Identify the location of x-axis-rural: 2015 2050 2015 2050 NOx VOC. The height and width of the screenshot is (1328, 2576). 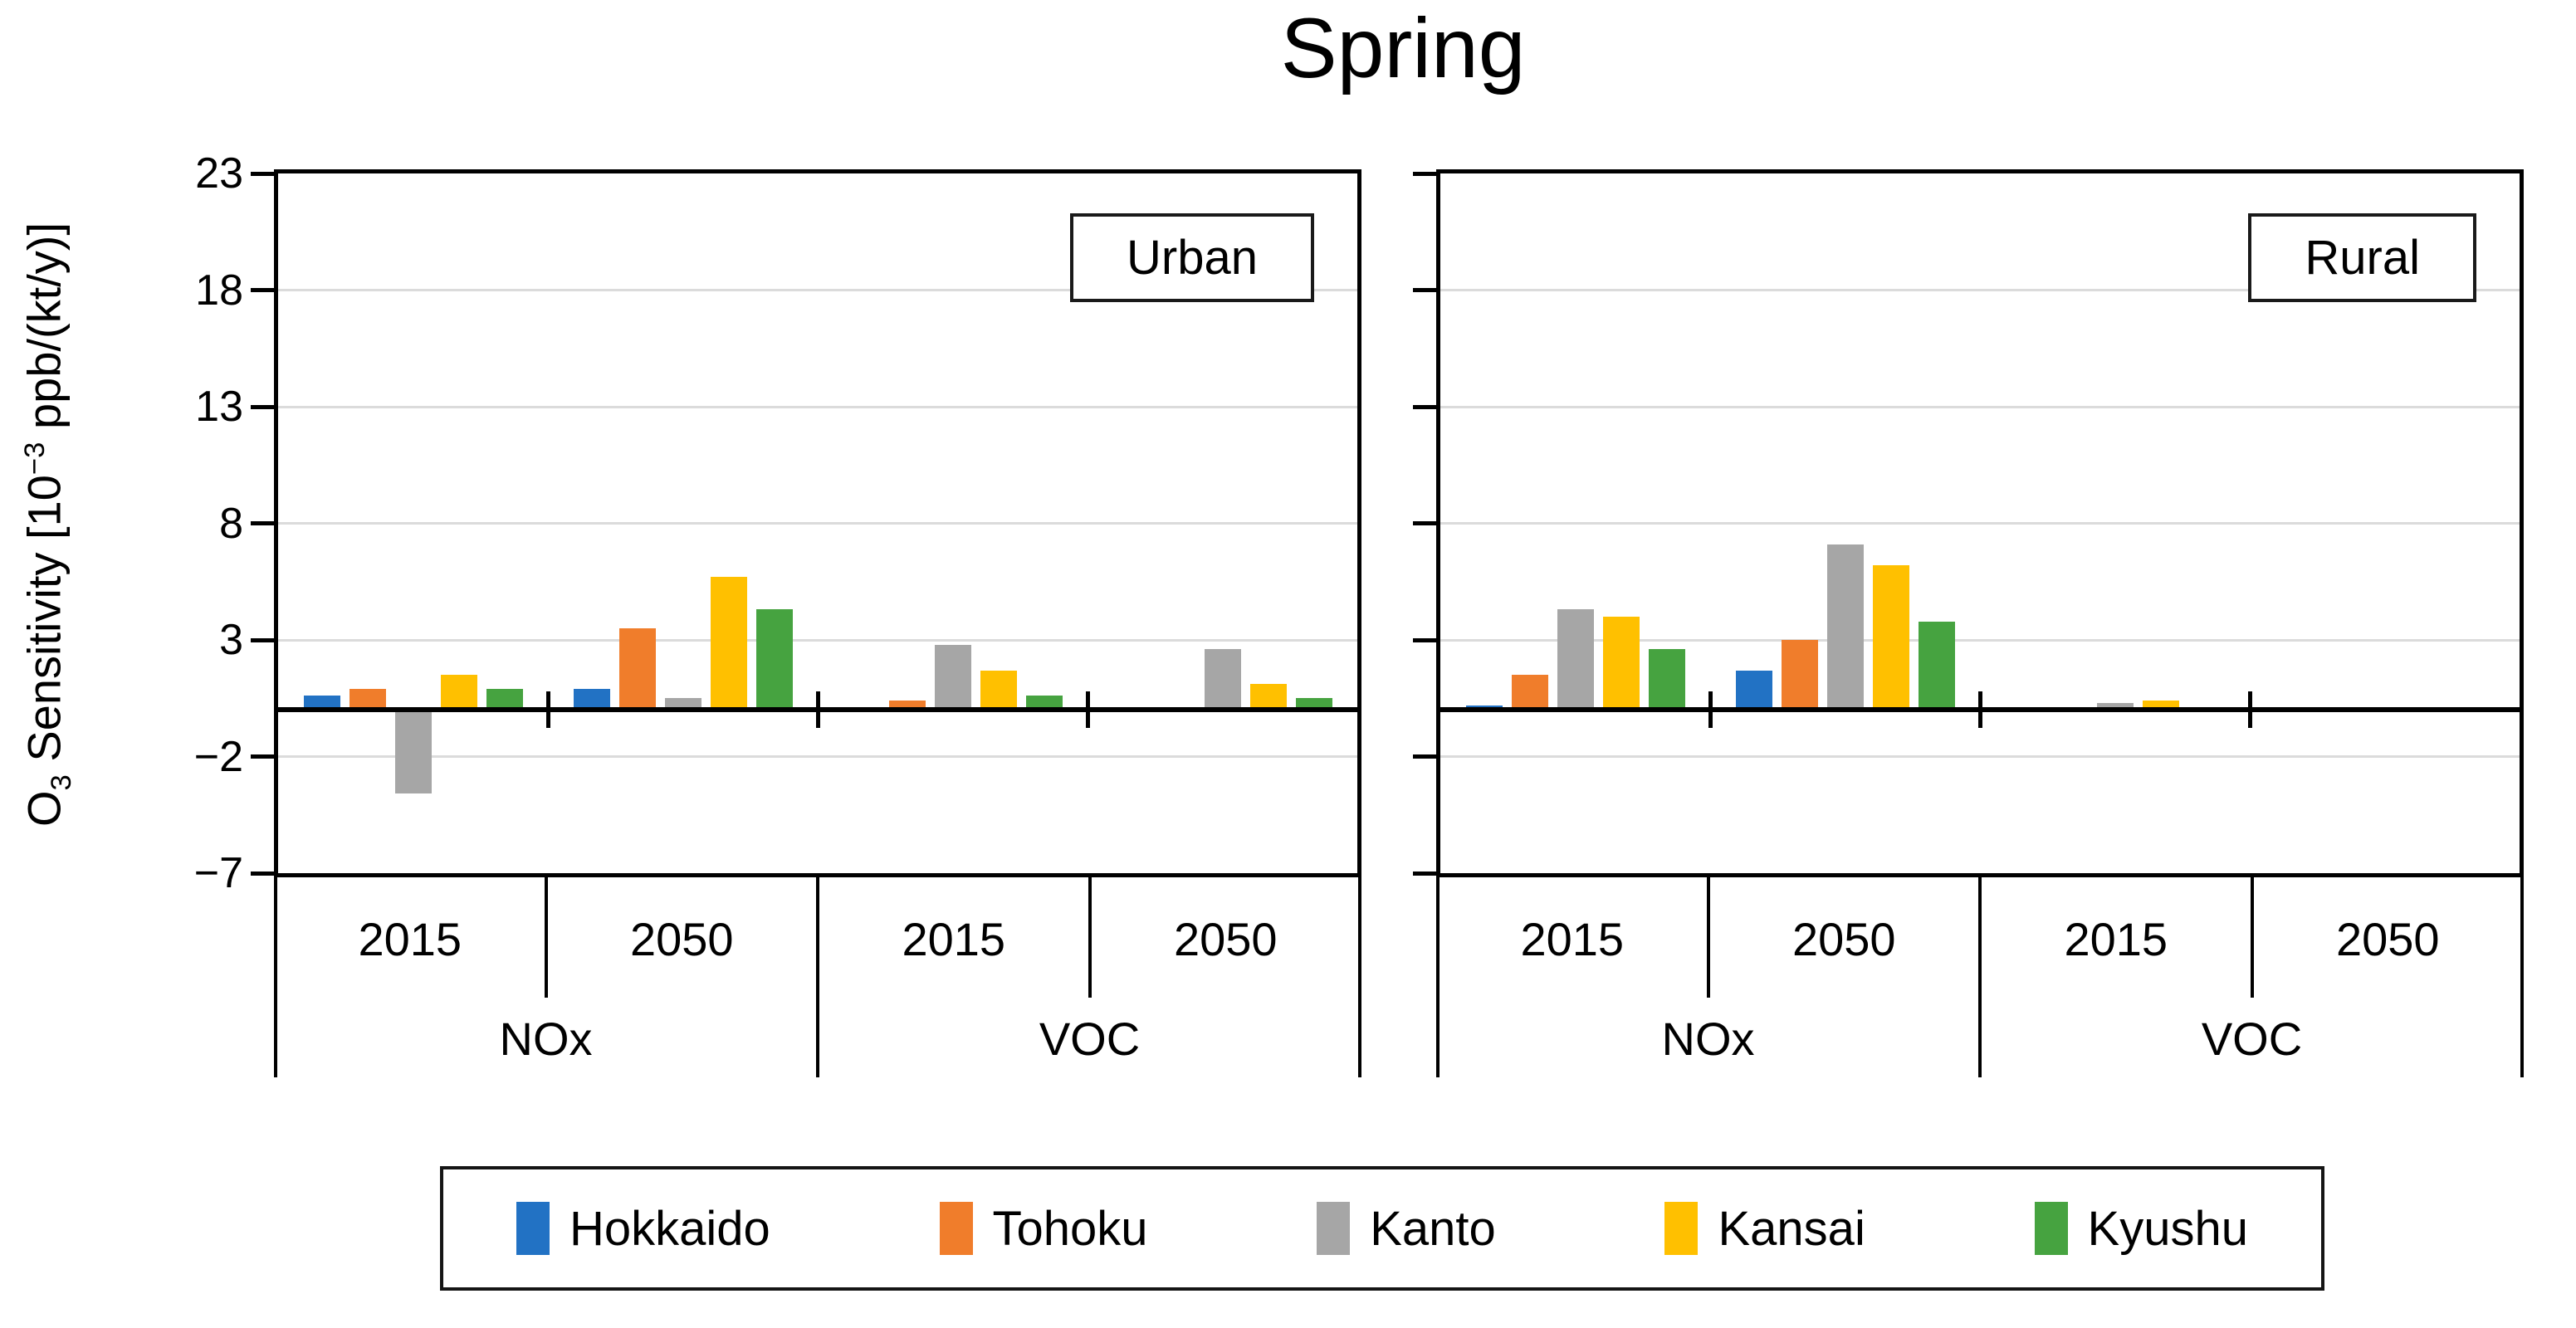
(1980, 979).